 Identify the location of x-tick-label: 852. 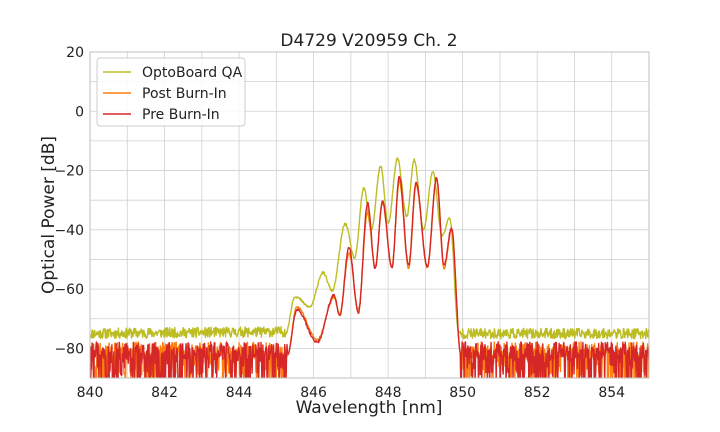
(537, 393).